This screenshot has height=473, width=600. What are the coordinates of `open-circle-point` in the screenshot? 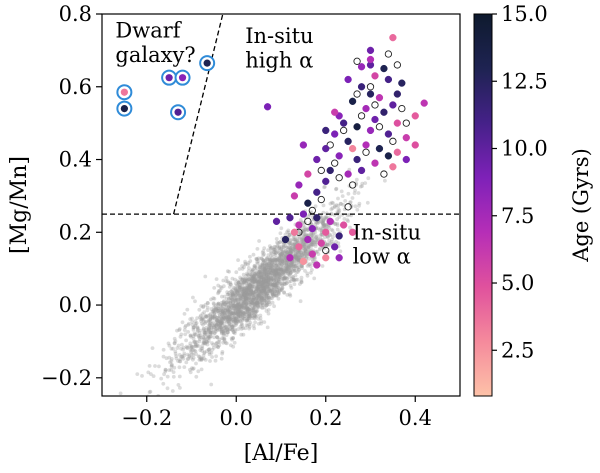 It's located at (339, 178).